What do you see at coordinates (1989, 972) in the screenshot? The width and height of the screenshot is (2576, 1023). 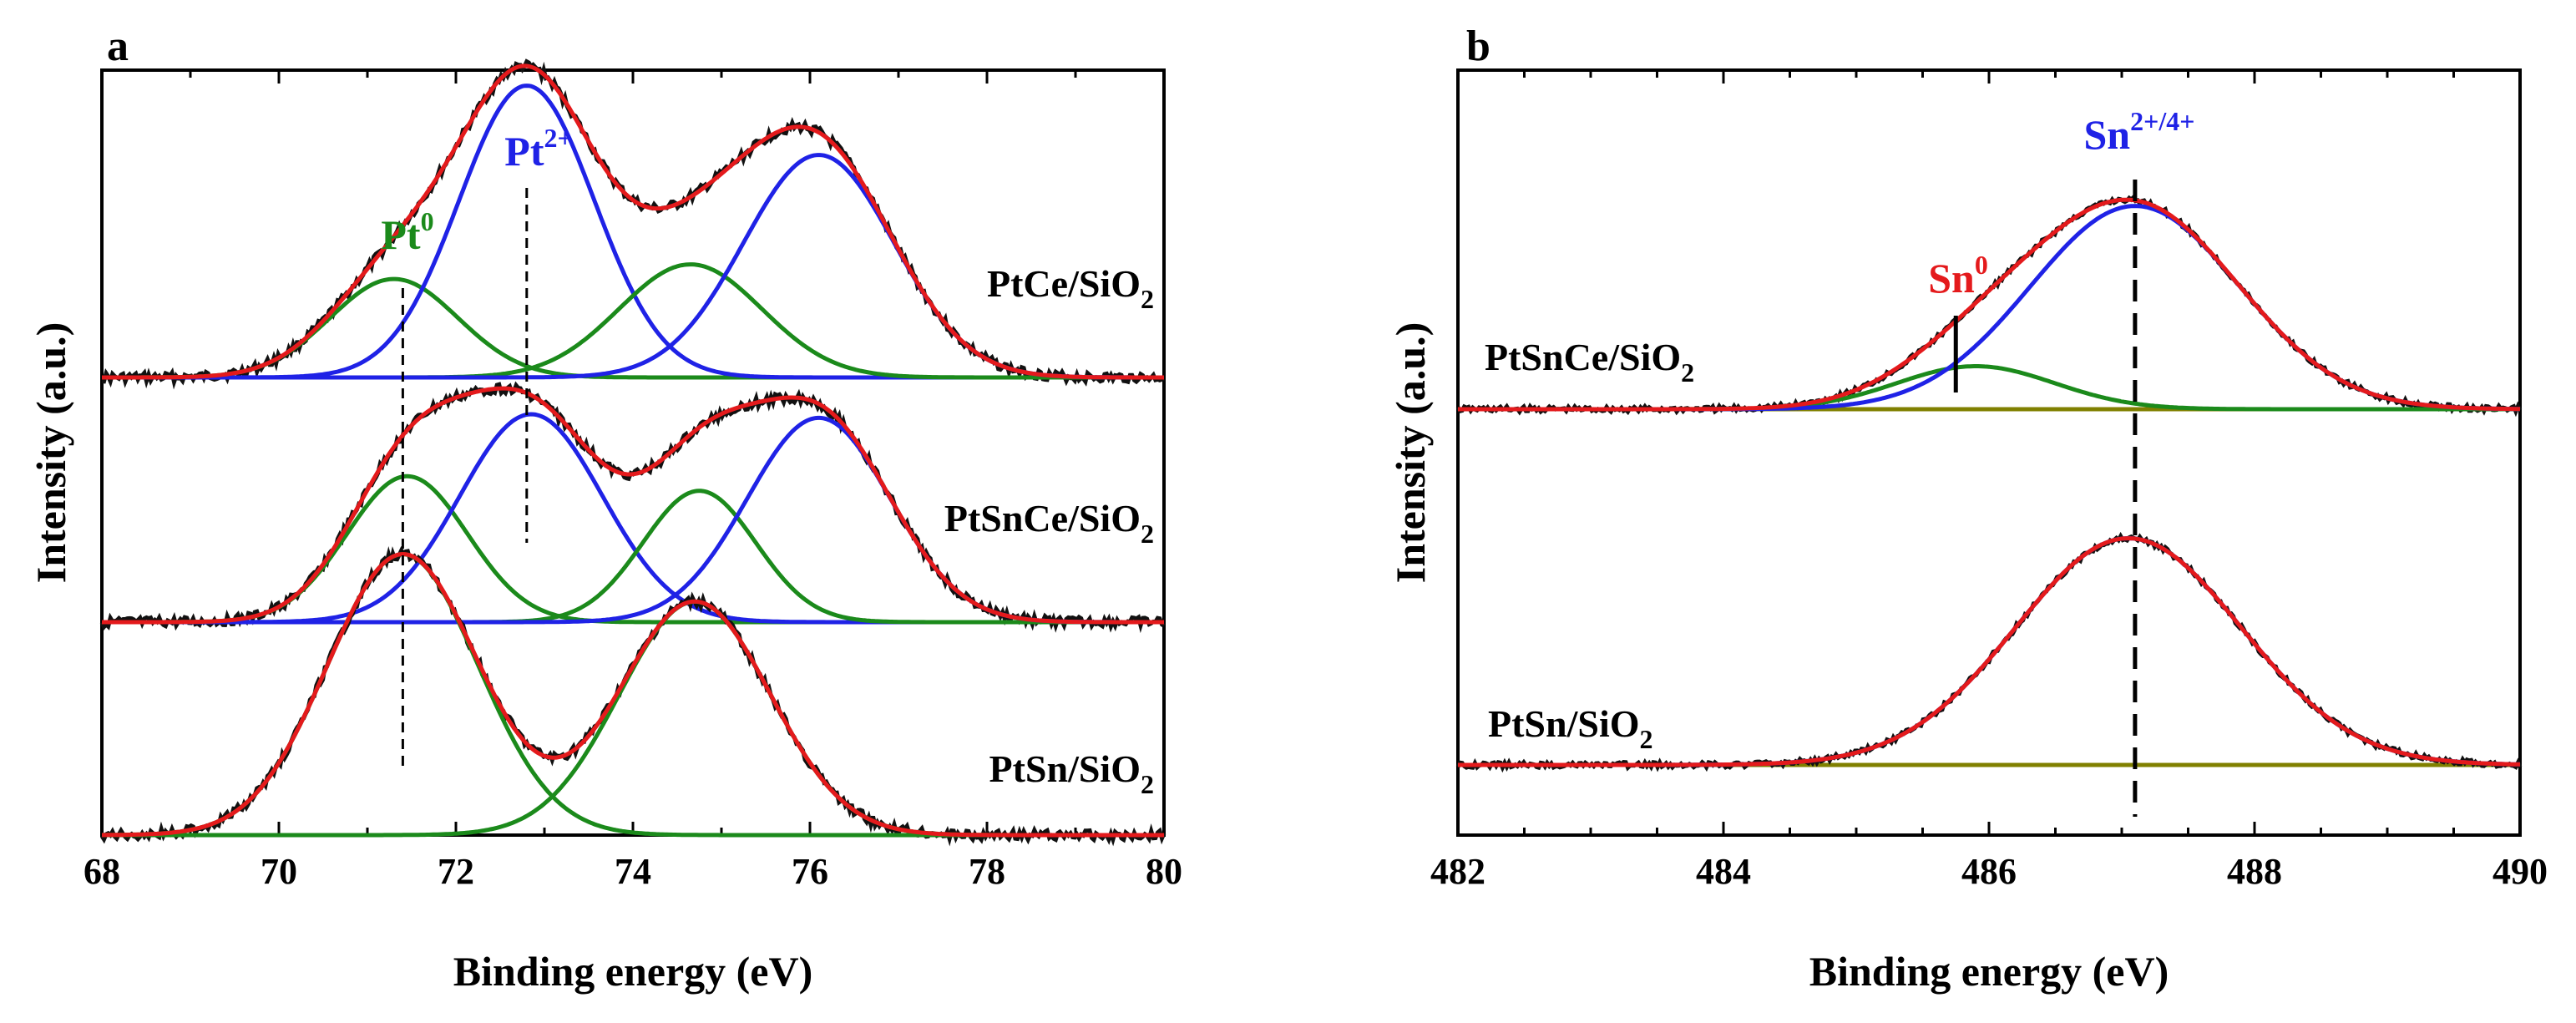 I see `panel-b-x-axis-title: Binding energy (eV)` at bounding box center [1989, 972].